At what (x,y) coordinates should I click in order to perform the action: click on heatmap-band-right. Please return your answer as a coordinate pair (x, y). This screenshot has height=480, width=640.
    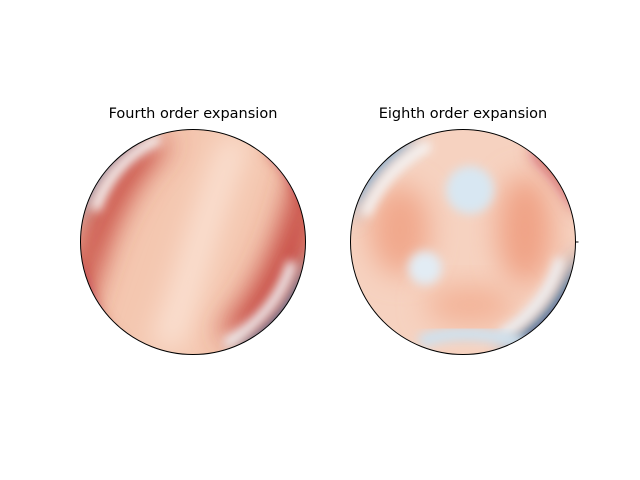
    Looking at the image, I should click on (260, 245).